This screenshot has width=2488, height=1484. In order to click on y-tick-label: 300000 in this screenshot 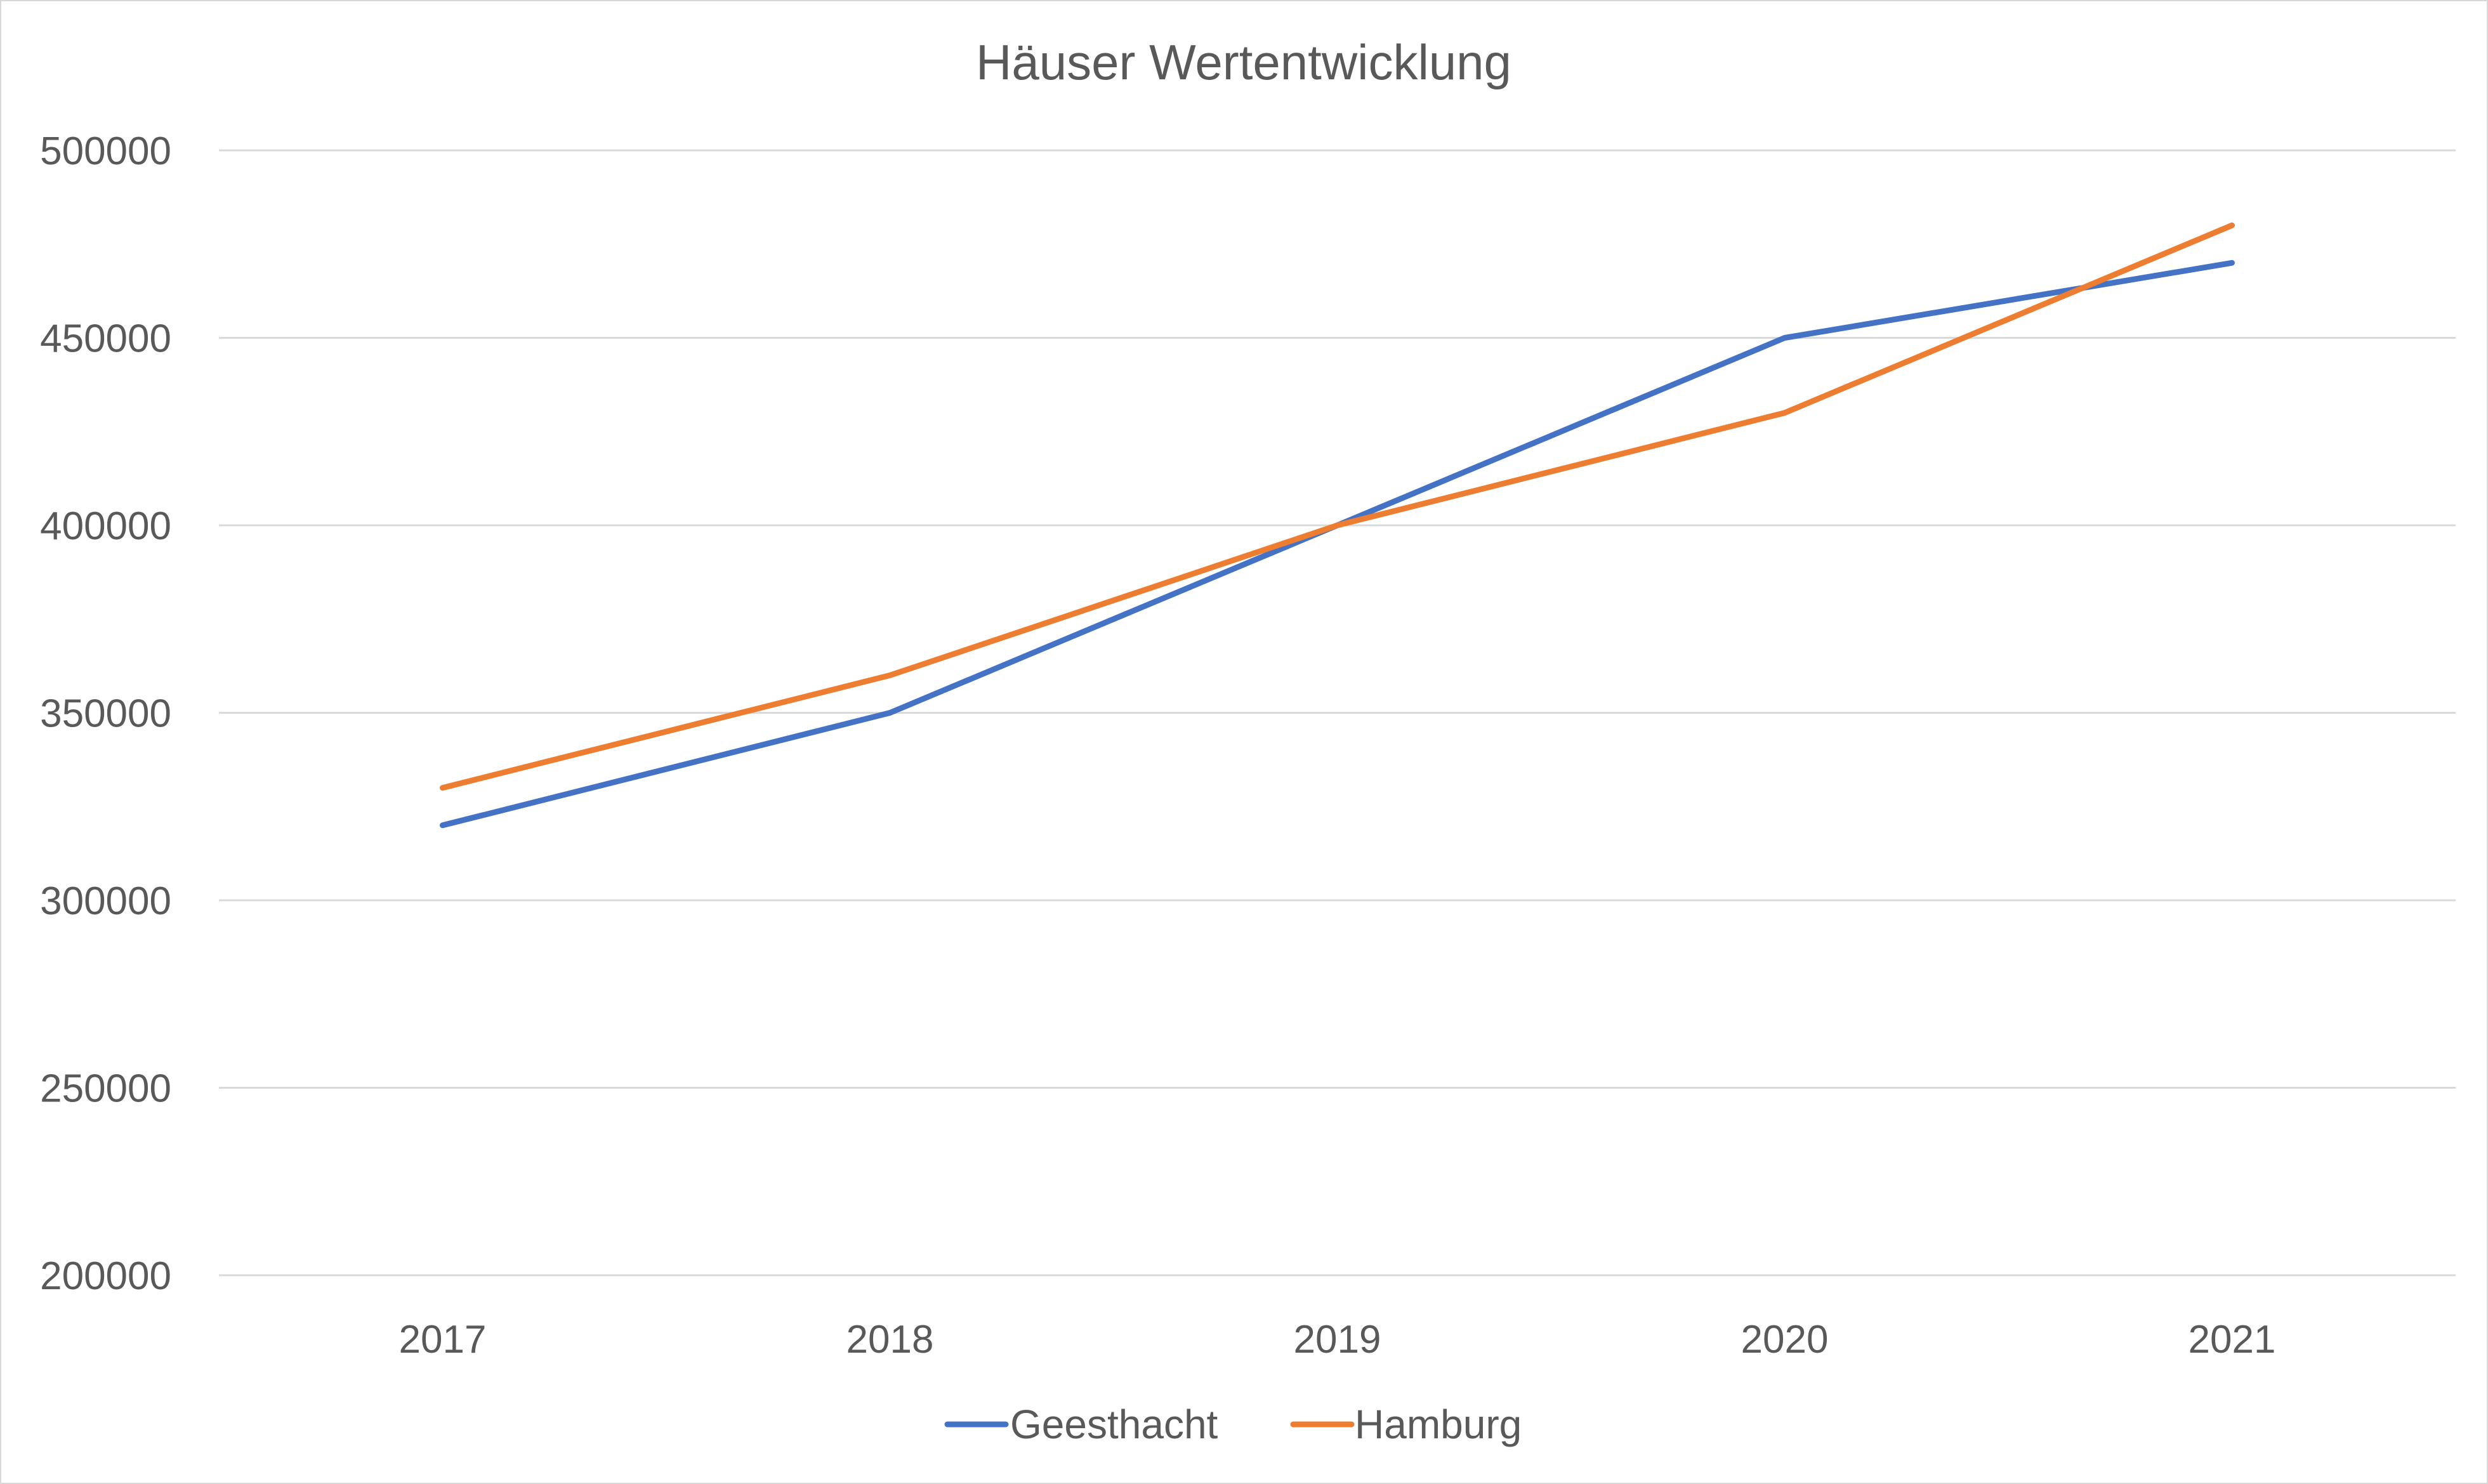, I will do `click(105, 901)`.